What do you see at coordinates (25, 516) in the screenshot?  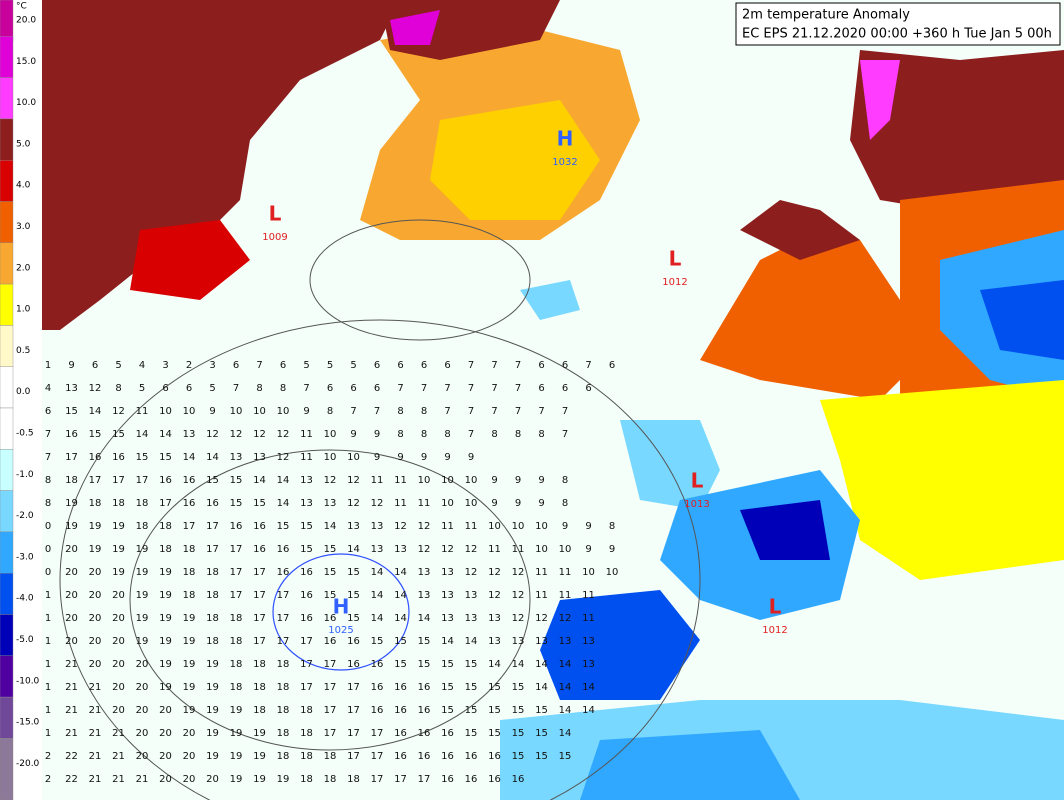 I see `colorbar-label: -2.0` at bounding box center [25, 516].